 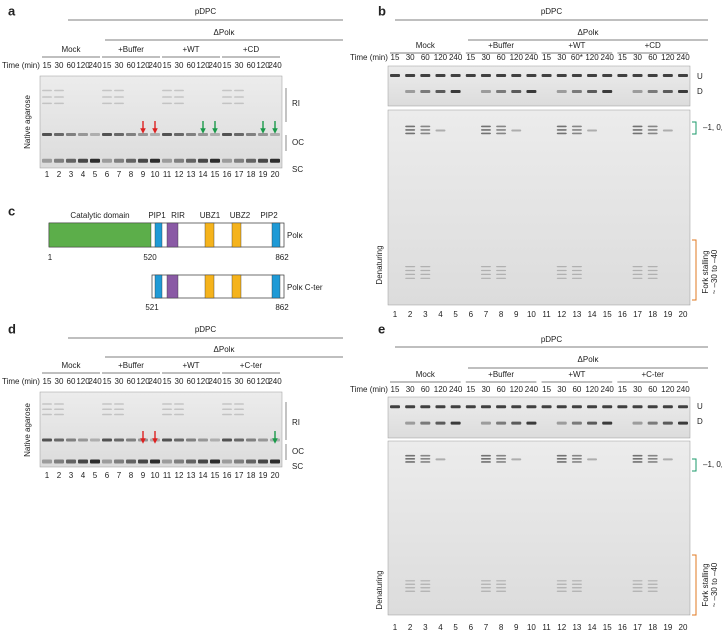 I want to click on lane-number: 19, so click(x=667, y=314).